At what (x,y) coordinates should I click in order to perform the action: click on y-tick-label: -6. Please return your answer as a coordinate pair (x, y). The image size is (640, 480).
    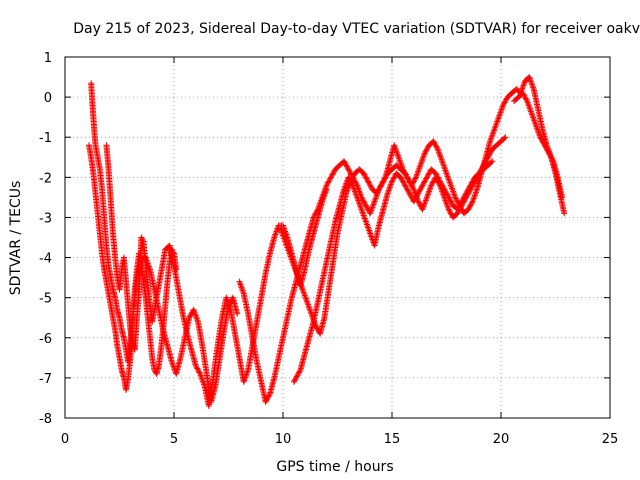
    Looking at the image, I should click on (45, 339).